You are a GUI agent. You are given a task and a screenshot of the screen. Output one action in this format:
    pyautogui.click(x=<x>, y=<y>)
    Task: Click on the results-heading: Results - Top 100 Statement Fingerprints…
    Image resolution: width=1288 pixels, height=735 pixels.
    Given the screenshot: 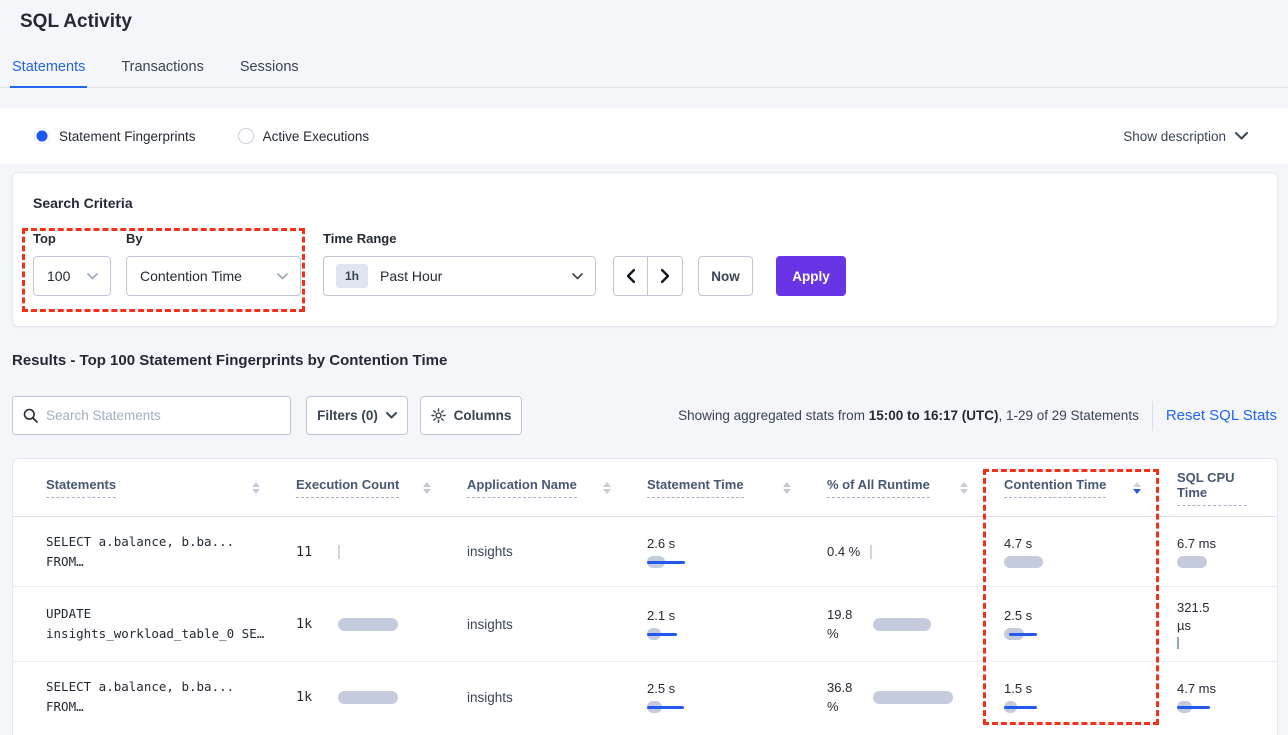 What is the action you would take?
    pyautogui.click(x=230, y=360)
    